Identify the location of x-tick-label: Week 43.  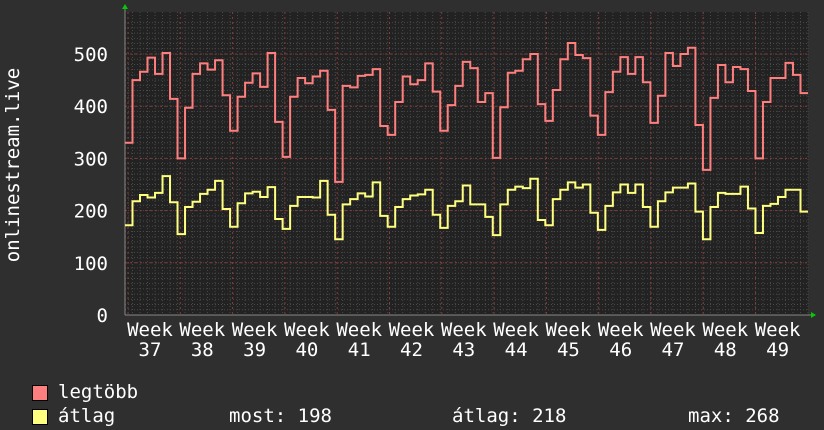
(464, 340).